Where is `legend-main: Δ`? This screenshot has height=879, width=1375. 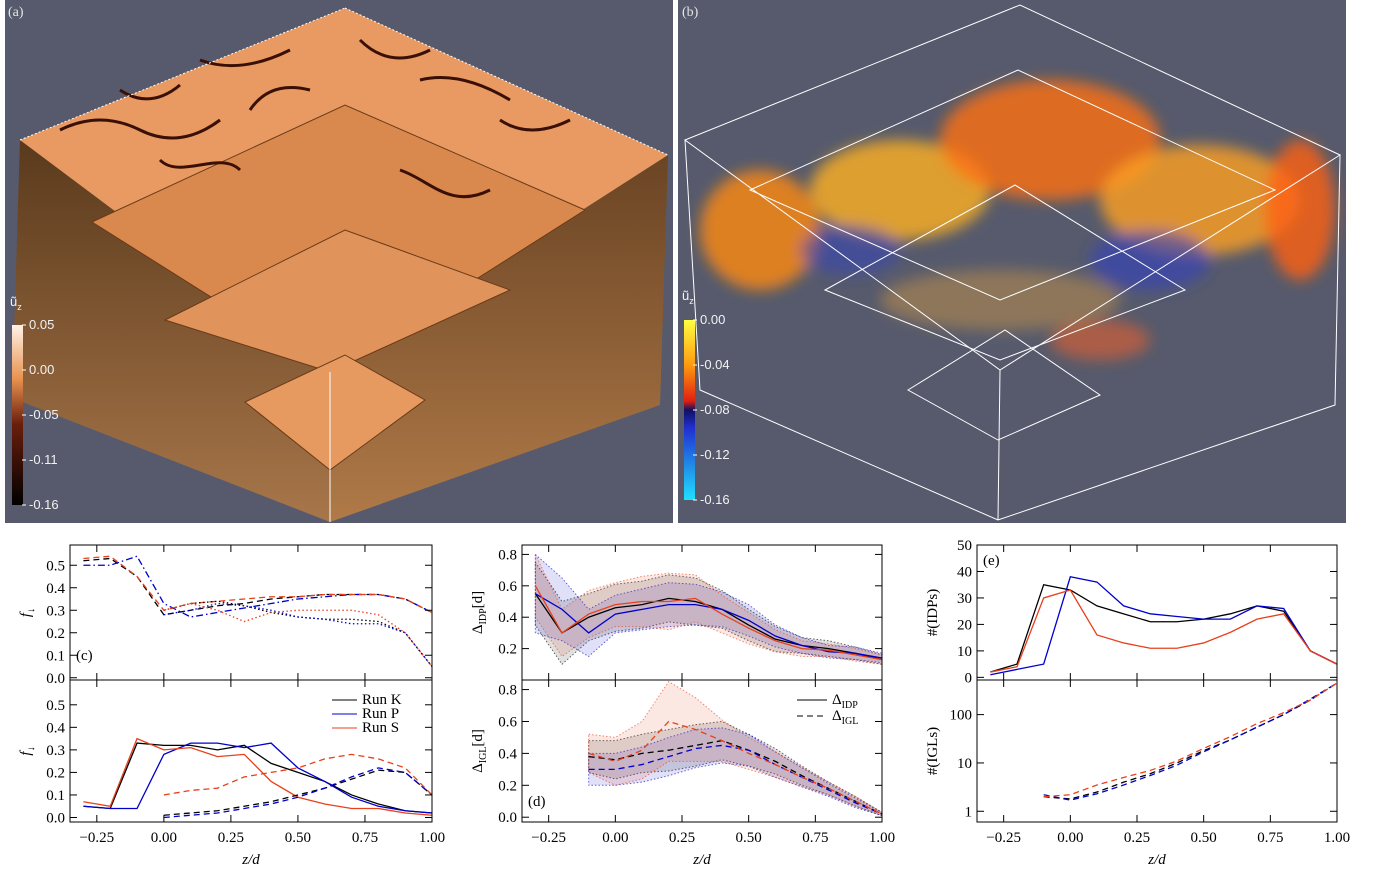
legend-main: Δ is located at coordinates (837, 716).